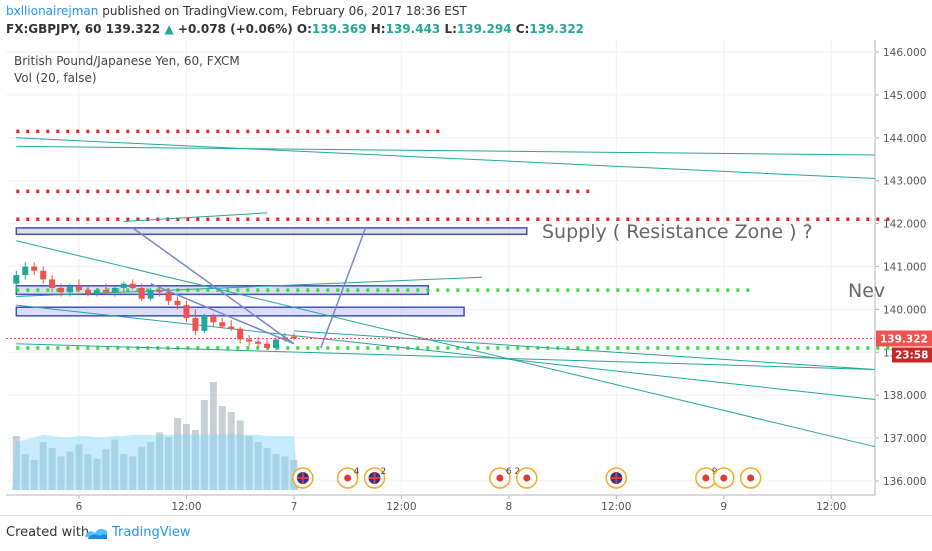  Describe the element at coordinates (904, 482) in the screenshot. I see `y-tick-label: 136.000` at that location.